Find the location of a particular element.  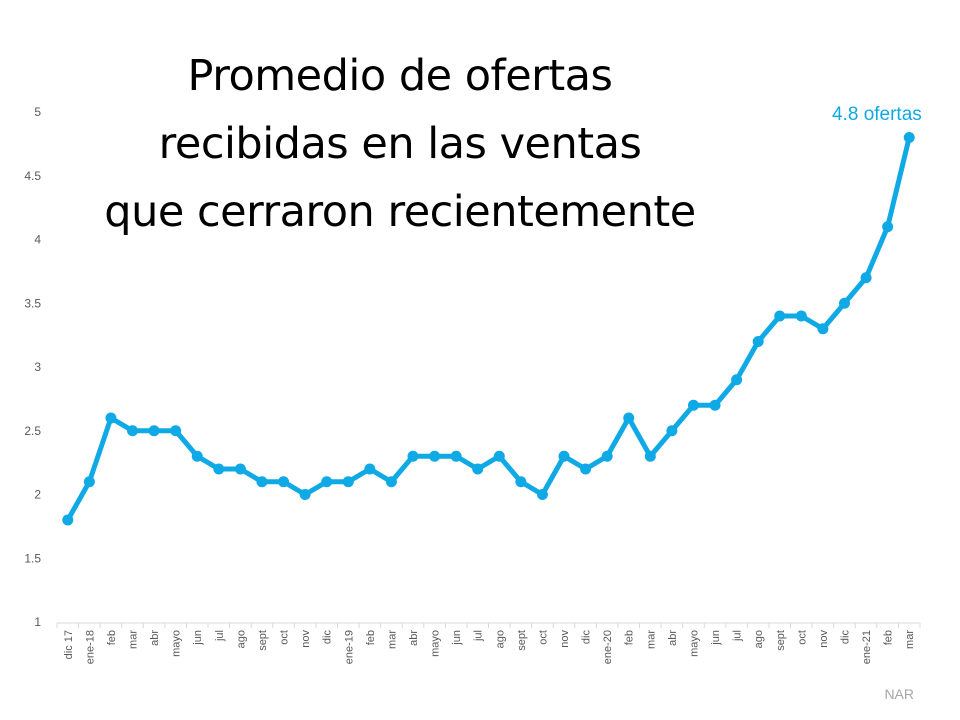

source-label: NAR is located at coordinates (899, 694).